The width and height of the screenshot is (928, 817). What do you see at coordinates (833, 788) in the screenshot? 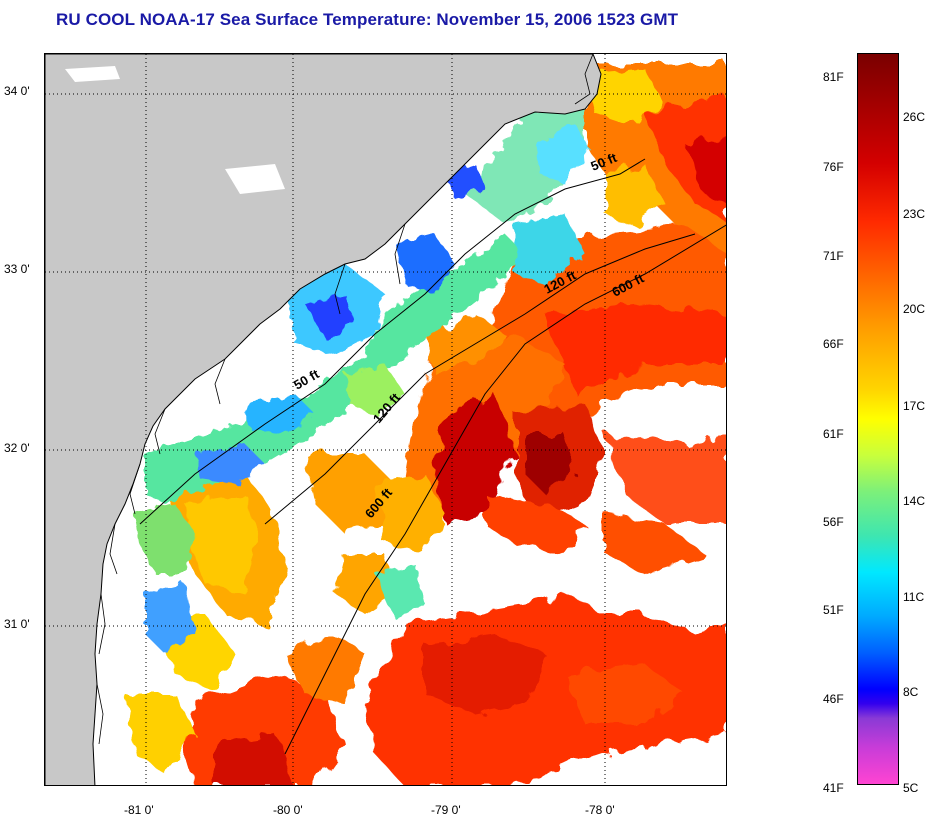
I see `colorbar-label-41f: 41F` at bounding box center [833, 788].